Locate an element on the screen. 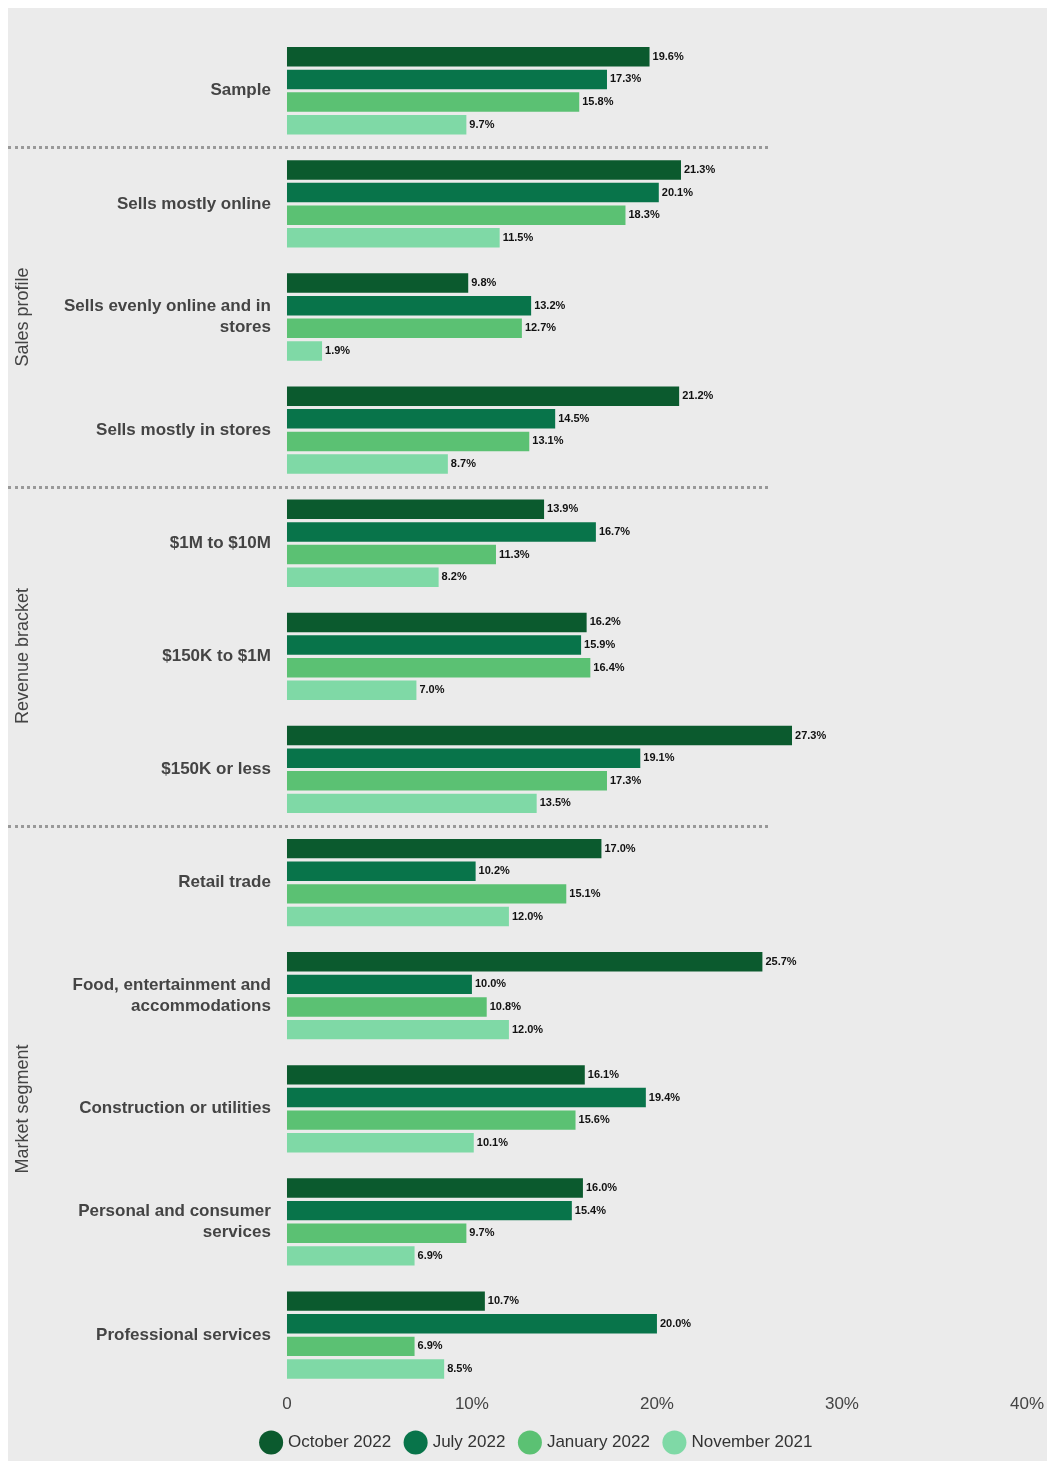  data-label: 18.3% is located at coordinates (644, 214).